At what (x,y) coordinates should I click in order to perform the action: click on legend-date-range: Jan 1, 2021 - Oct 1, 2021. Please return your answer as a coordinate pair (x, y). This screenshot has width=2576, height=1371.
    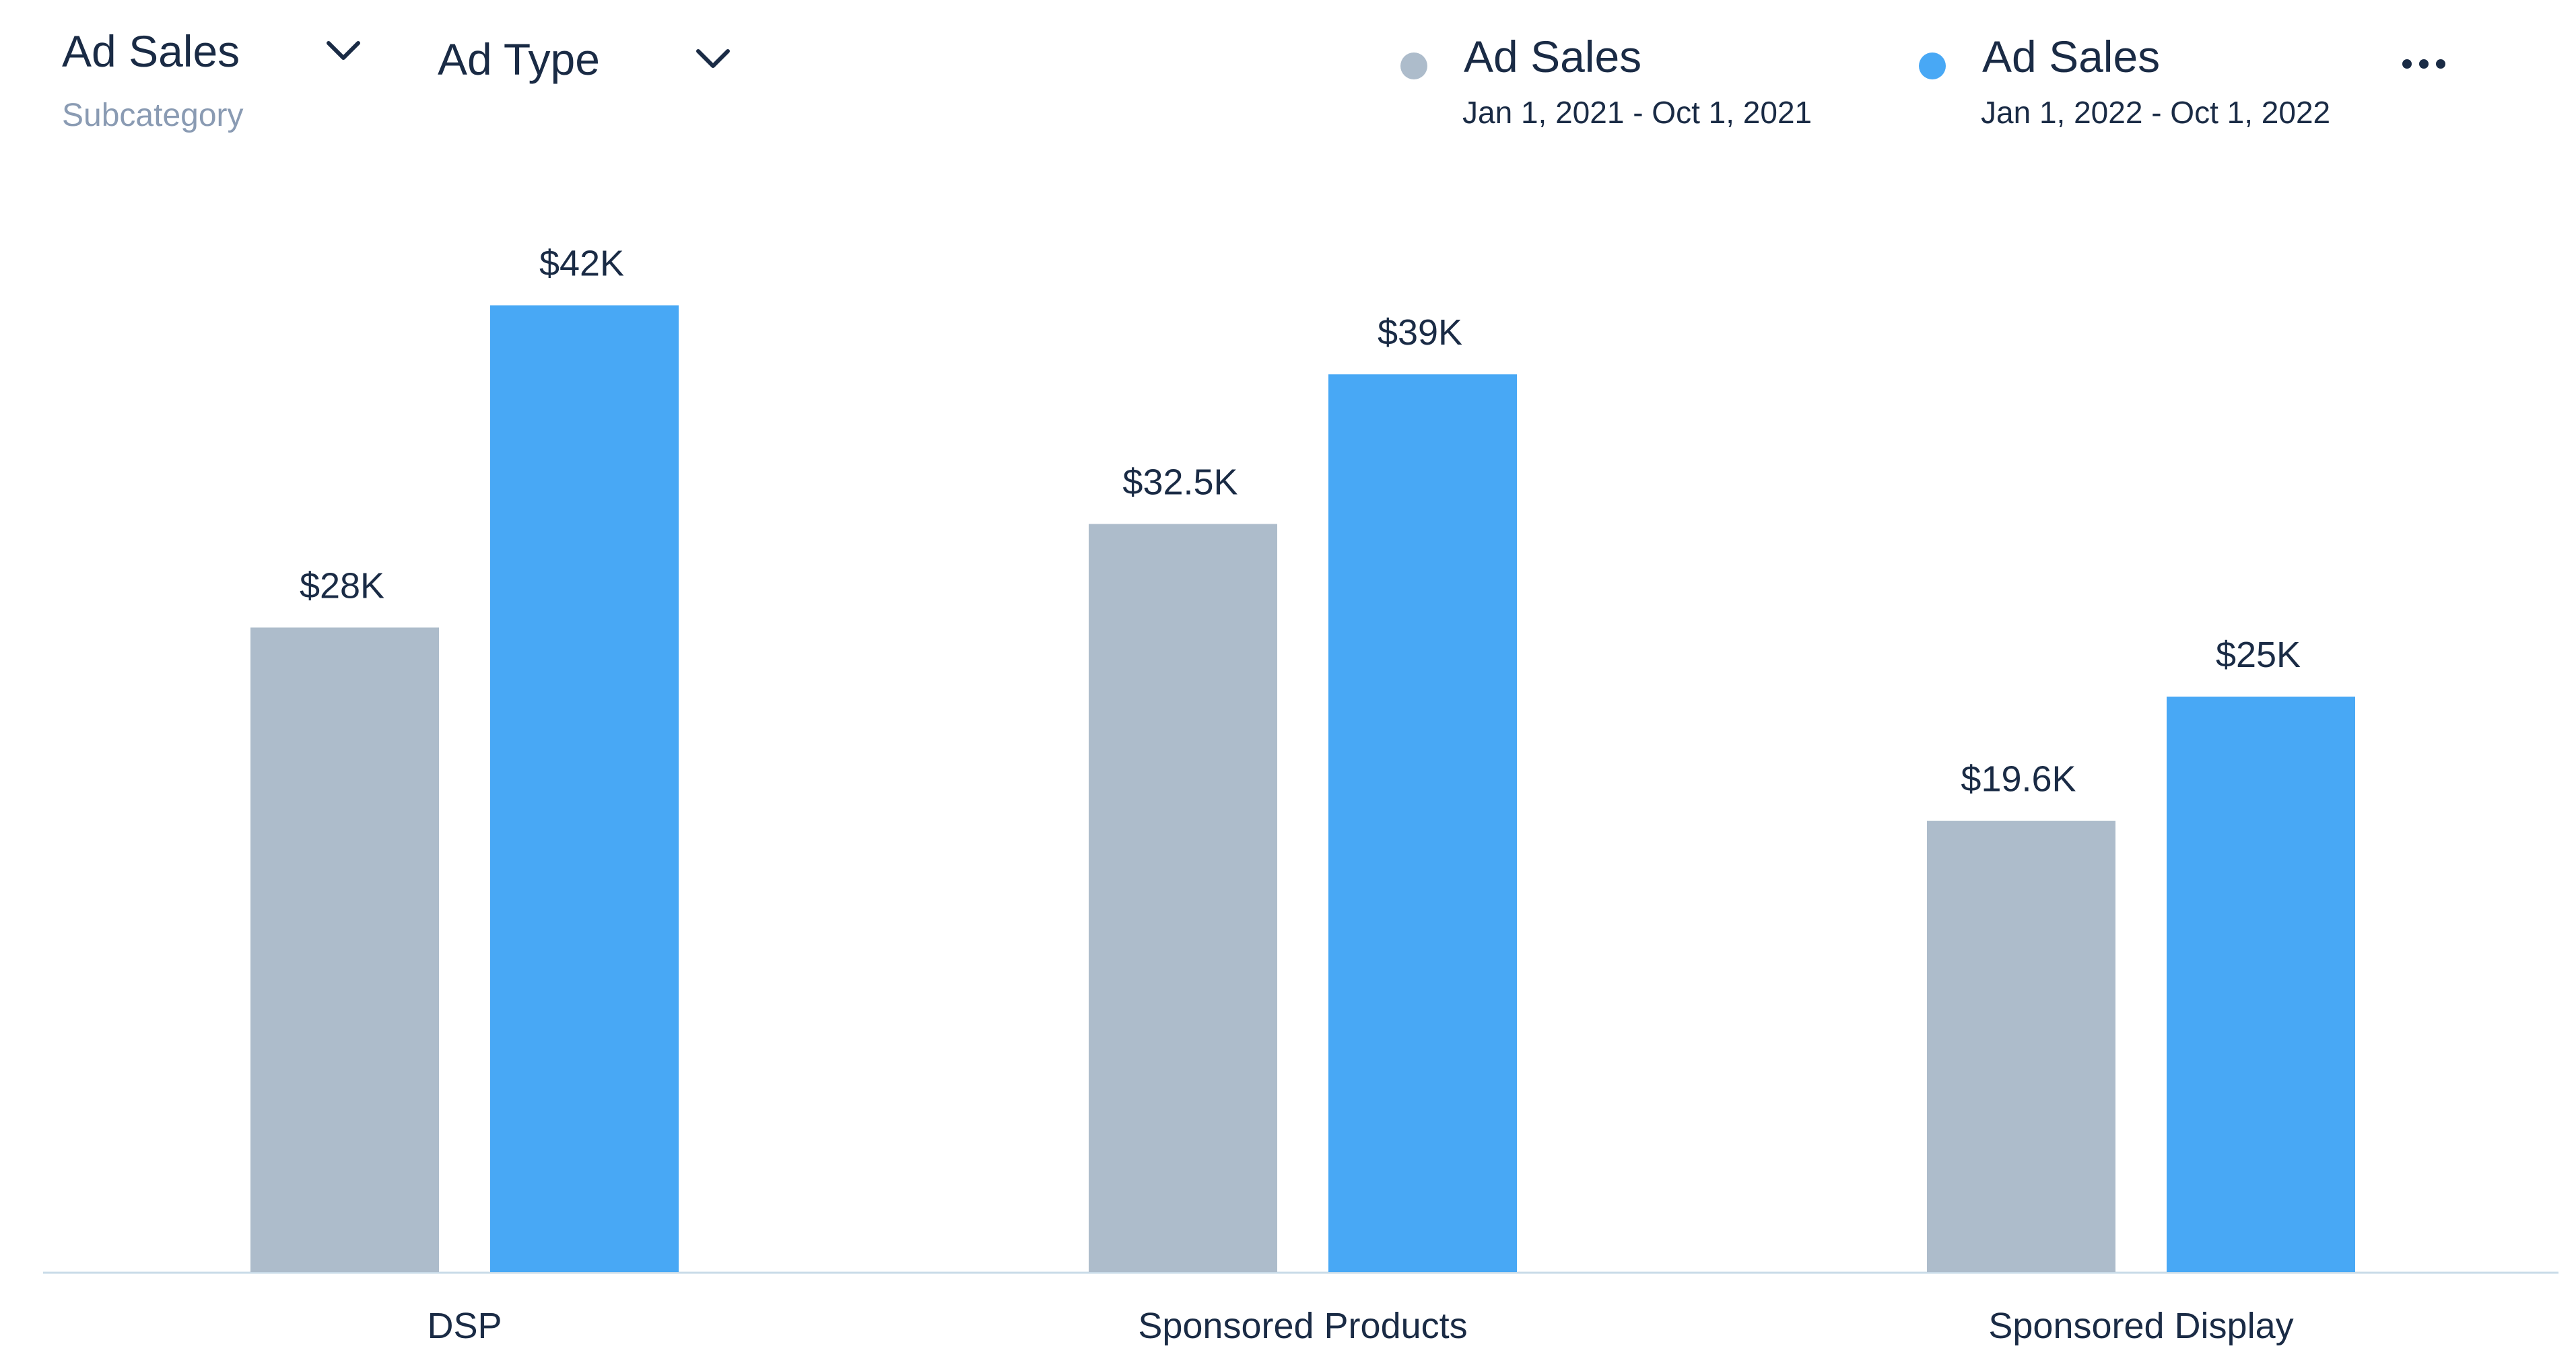
    Looking at the image, I should click on (1637, 113).